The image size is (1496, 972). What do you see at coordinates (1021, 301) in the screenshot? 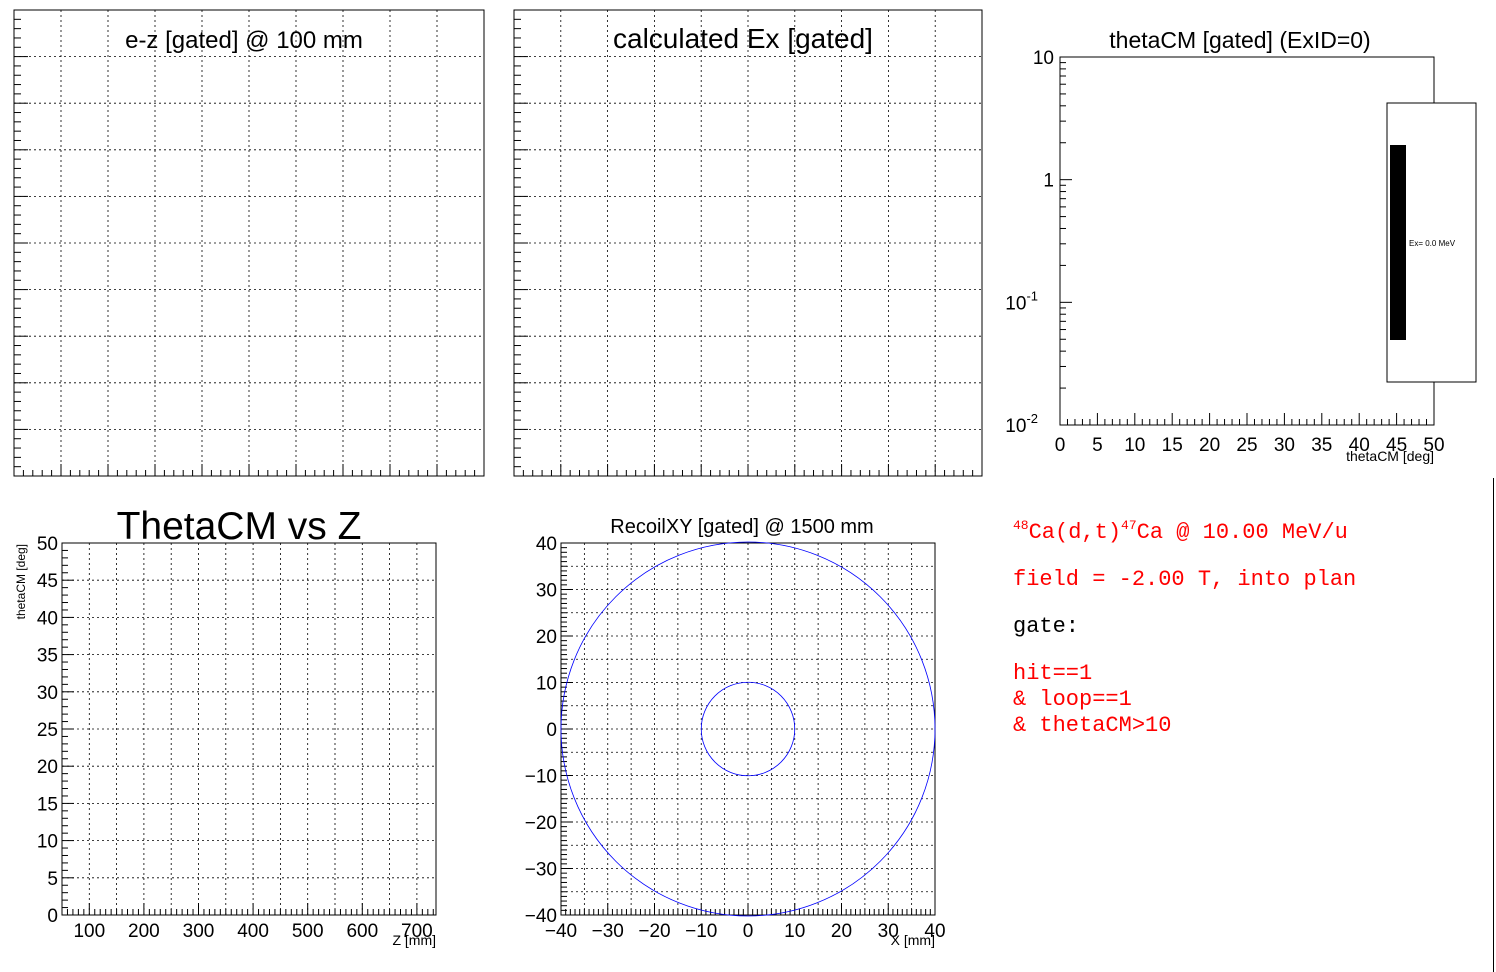
I see `y-tick-label: 10⁻¹` at bounding box center [1021, 301].